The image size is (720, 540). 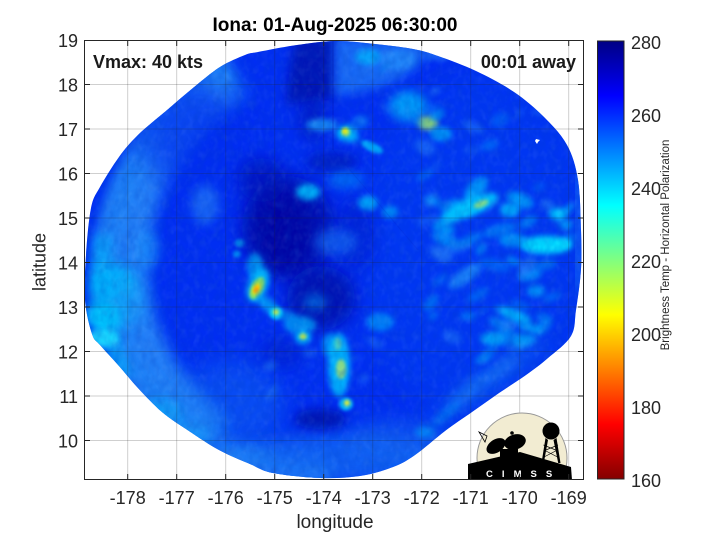 What do you see at coordinates (177, 498) in the screenshot?
I see `svg-text: -177` at bounding box center [177, 498].